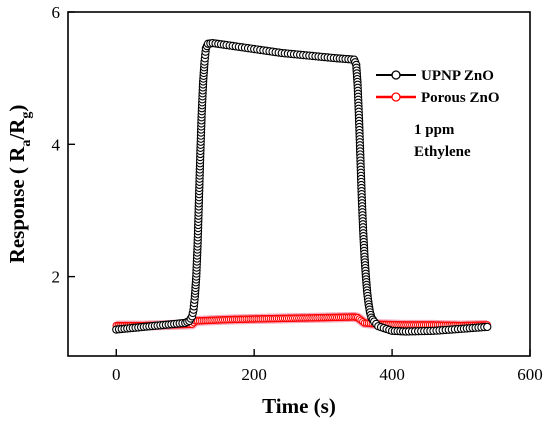 The image size is (550, 427). Describe the element at coordinates (530, 374) in the screenshot. I see `x-tick-label-600: 600` at that location.